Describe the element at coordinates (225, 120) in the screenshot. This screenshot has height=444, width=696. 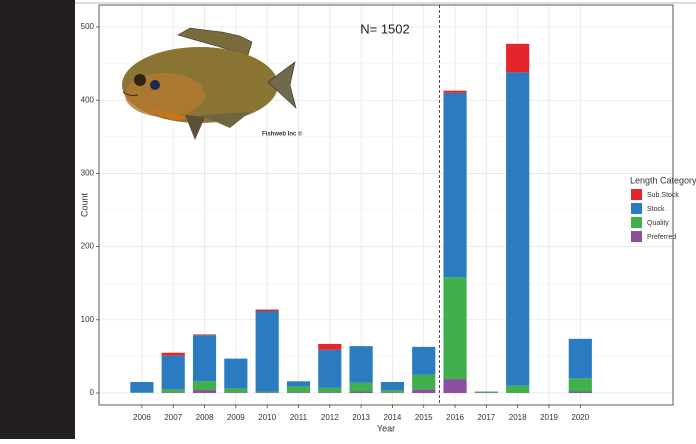
I see `anal-fin` at that location.